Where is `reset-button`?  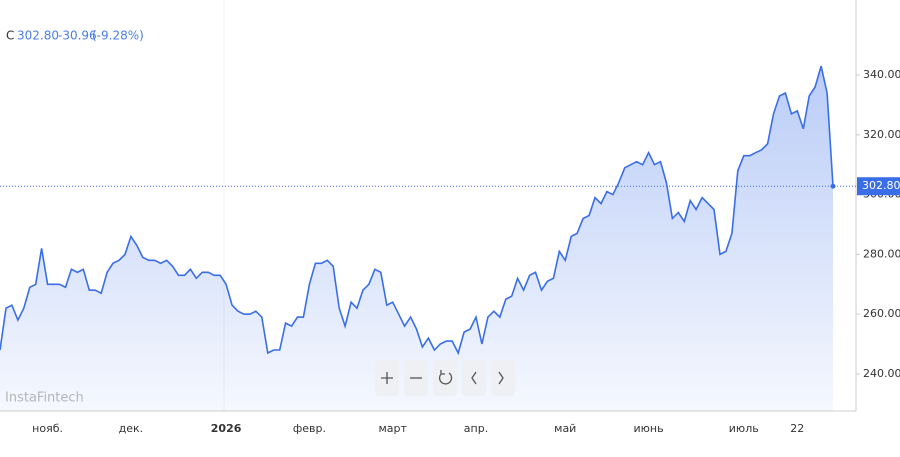 reset-button is located at coordinates (445, 378).